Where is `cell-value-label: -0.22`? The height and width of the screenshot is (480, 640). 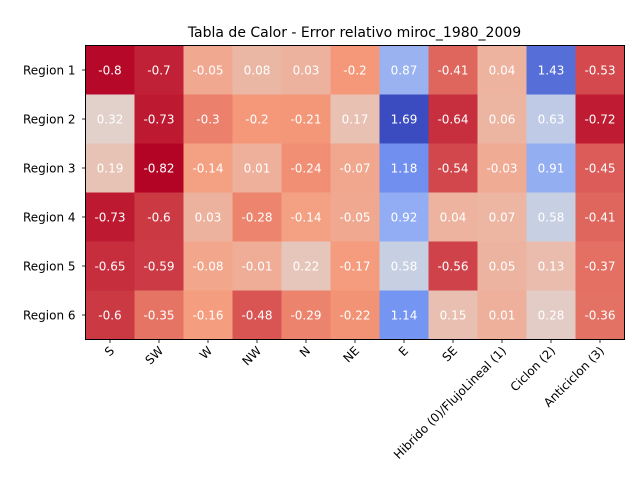
cell-value-label: -0.22 is located at coordinates (354, 316).